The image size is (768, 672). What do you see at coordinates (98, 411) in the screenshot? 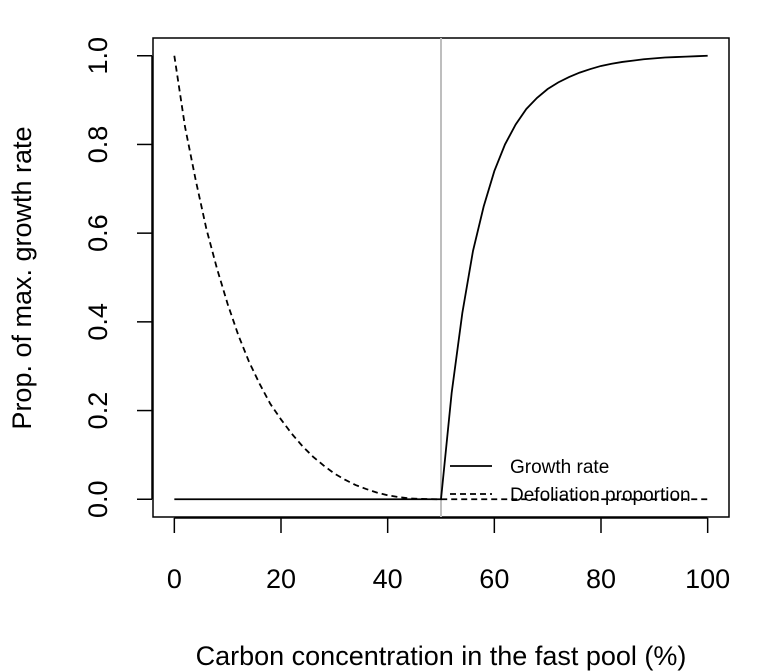
I see `y-tick-label: 0.2` at bounding box center [98, 411].